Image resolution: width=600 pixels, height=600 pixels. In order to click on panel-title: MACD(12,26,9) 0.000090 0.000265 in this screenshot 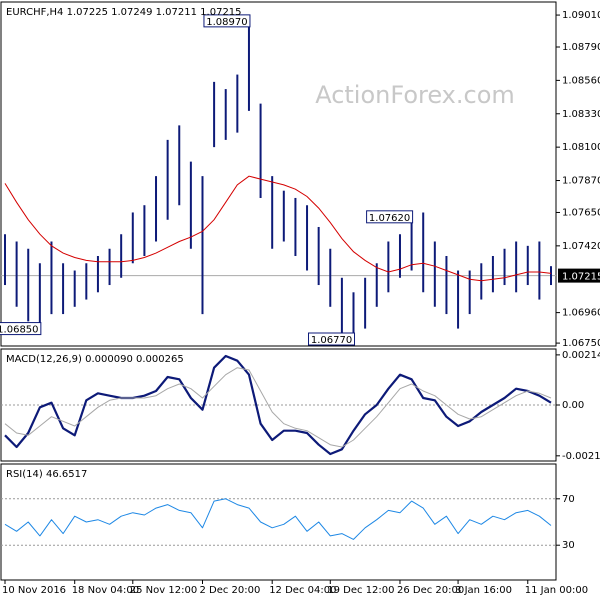, I will do `click(95, 359)`.